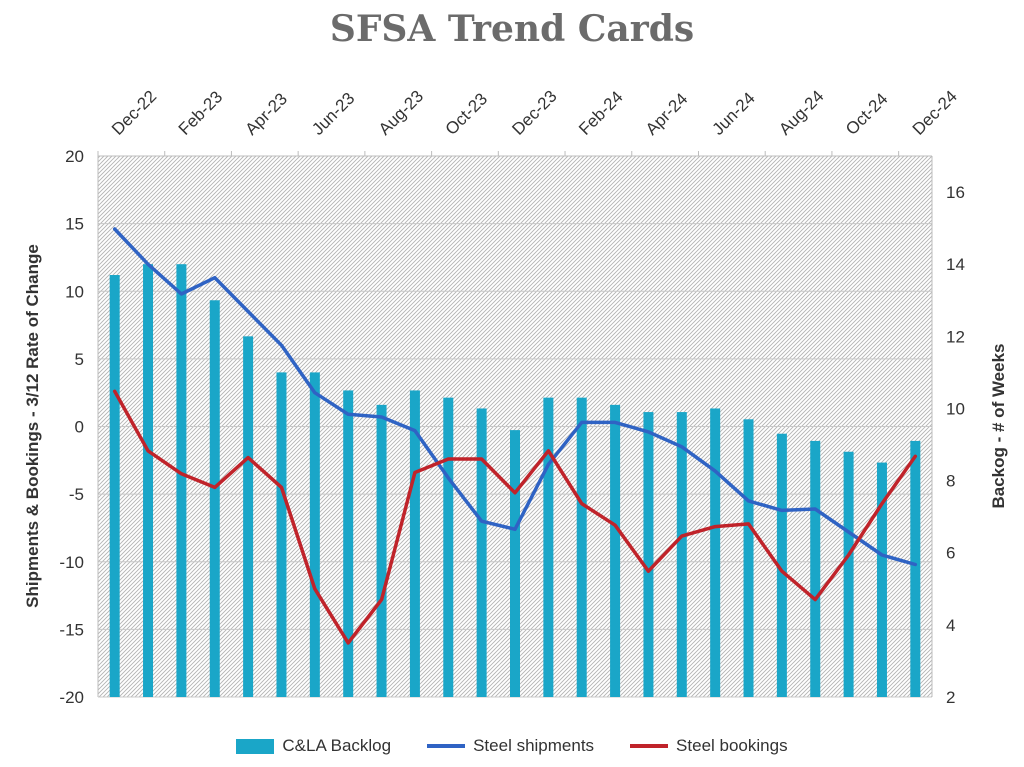 The image size is (1024, 767). Describe the element at coordinates (950, 553) in the screenshot. I see `right-tick-label: 6` at that location.